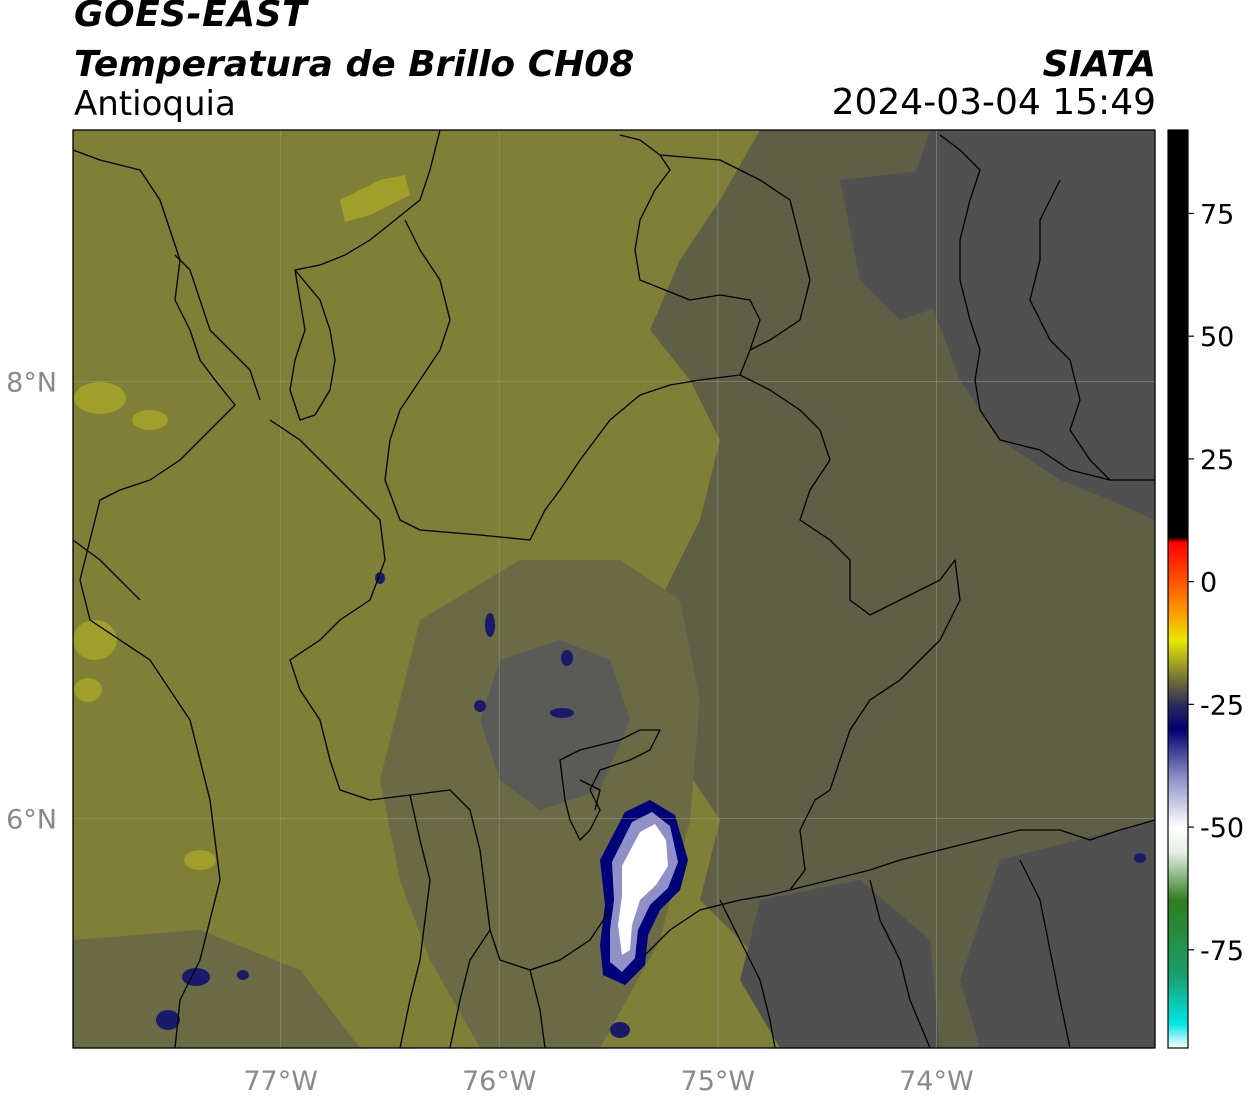 This screenshot has height=1099, width=1252. What do you see at coordinates (993, 102) in the screenshot?
I see `timestamp-label: 2024-03-04 15:49` at bounding box center [993, 102].